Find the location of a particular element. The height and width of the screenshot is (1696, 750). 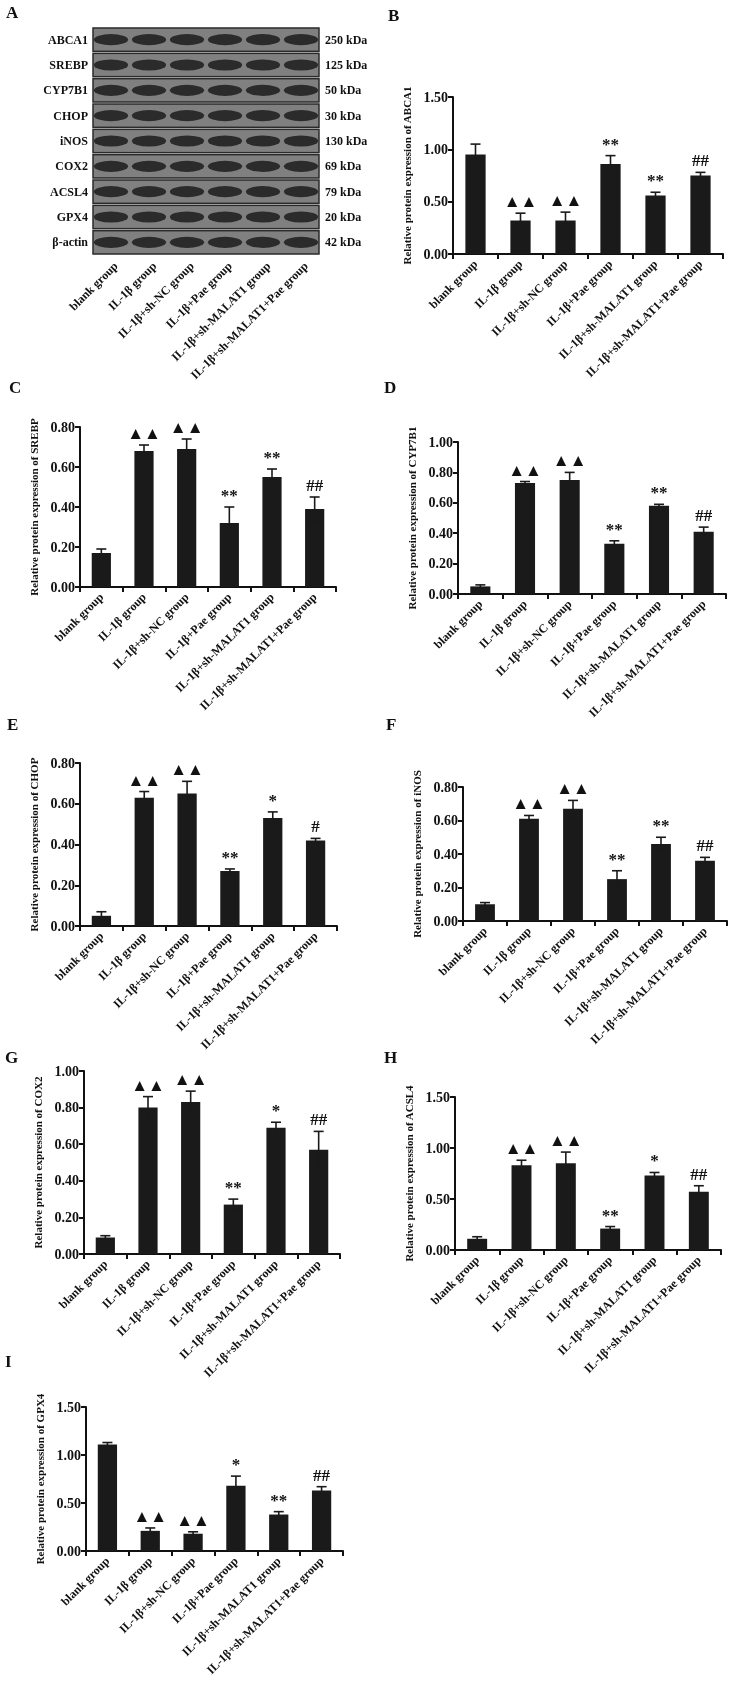

category-label: 69 kDa is located at coordinates (343, 166).